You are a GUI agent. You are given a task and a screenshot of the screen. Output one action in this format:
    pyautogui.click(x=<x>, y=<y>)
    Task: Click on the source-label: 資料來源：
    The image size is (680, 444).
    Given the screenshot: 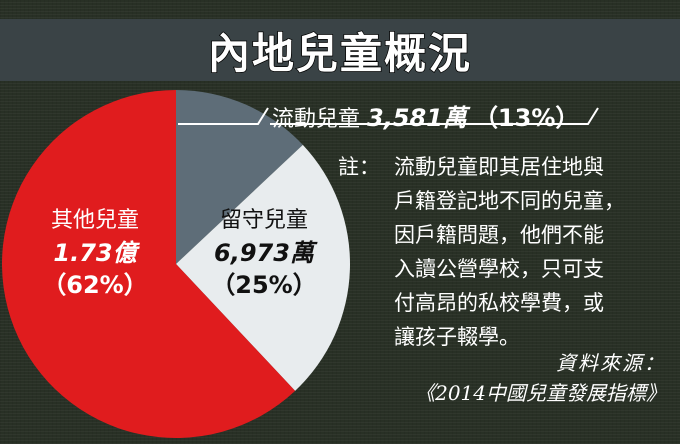 What is the action you would take?
    pyautogui.click(x=611, y=363)
    